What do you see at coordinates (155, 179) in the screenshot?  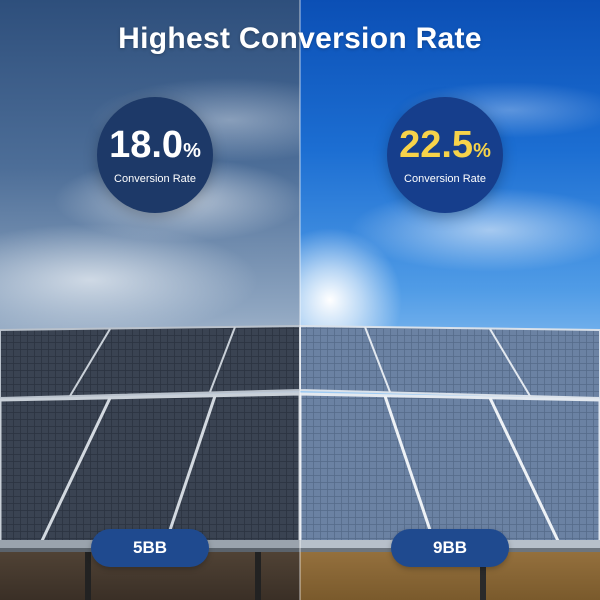 I see `rate-label-left: Conversion Rate` at bounding box center [155, 179].